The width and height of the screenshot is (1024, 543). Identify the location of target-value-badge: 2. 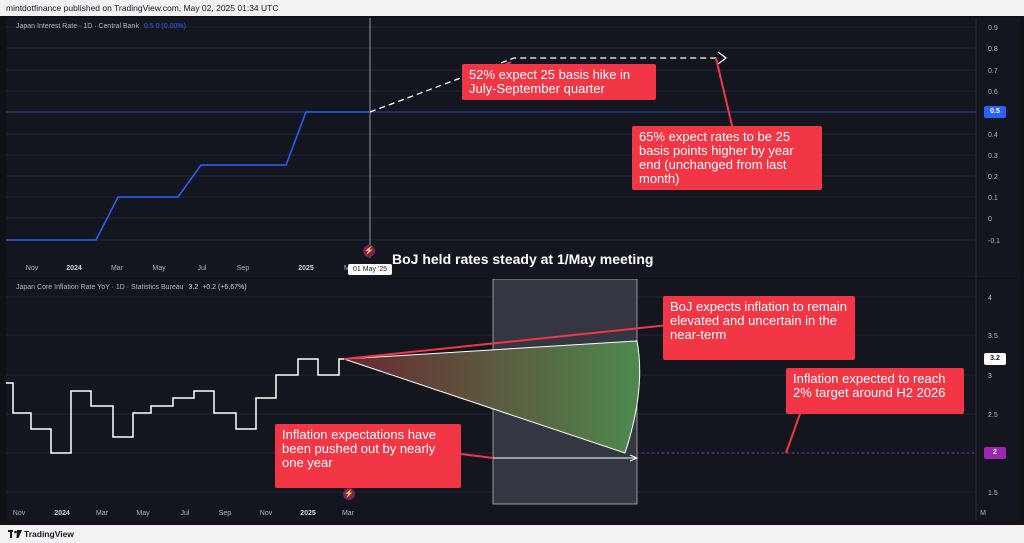
(995, 453).